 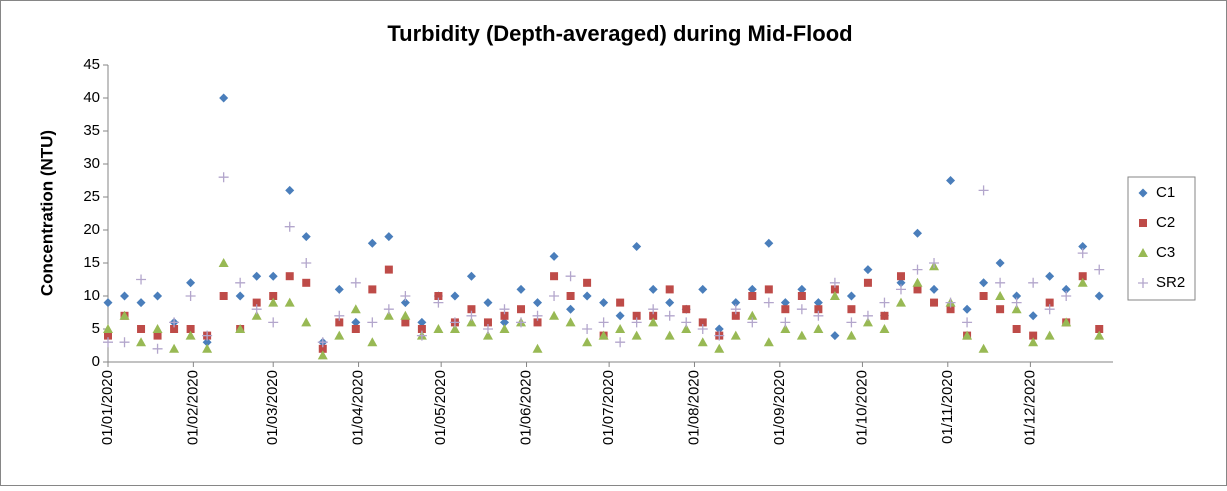 I want to click on y-tick-label: 0, so click(x=96, y=361).